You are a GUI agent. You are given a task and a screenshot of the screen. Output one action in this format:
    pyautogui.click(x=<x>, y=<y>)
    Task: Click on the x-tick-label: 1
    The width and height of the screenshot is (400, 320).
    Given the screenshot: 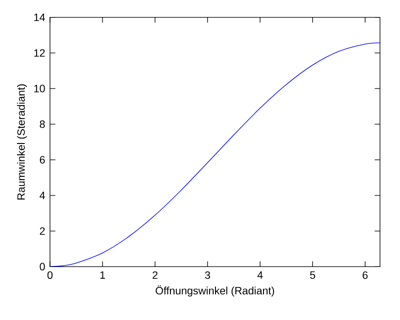 What is the action you would take?
    pyautogui.click(x=102, y=275)
    